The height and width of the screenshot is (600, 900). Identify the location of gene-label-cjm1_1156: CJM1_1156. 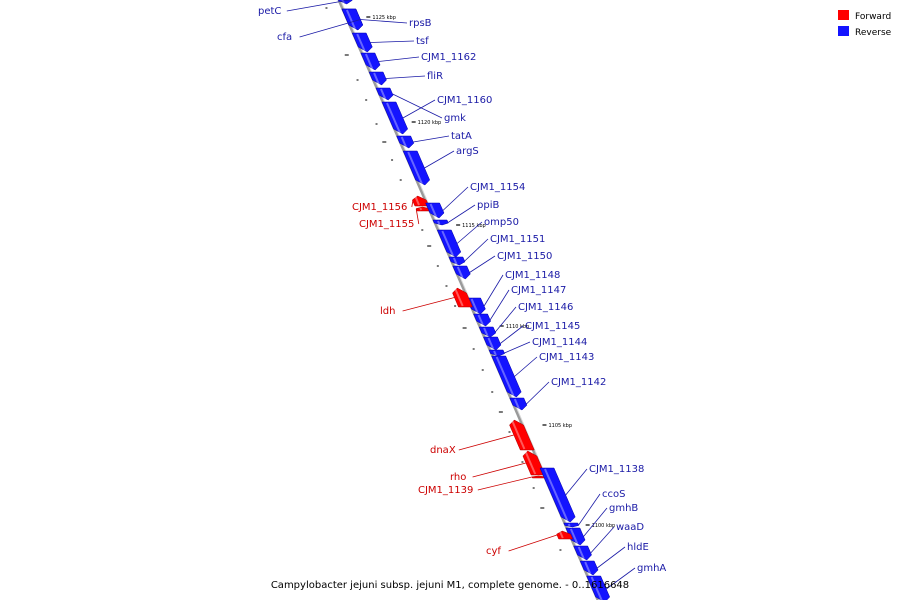
(379, 207).